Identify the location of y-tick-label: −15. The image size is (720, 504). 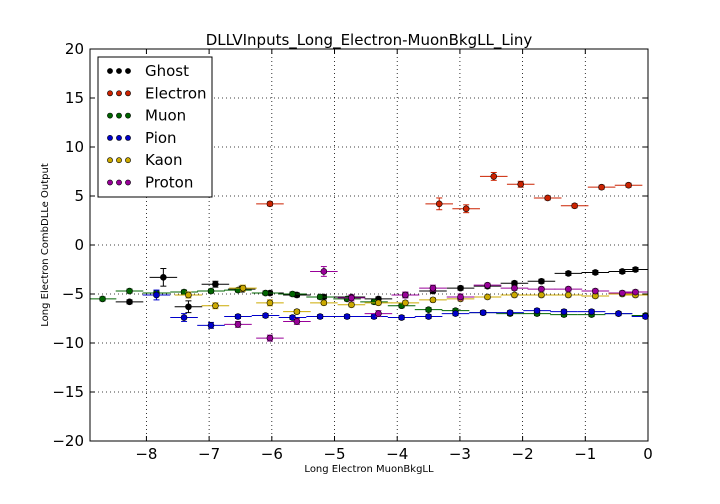
(68, 392).